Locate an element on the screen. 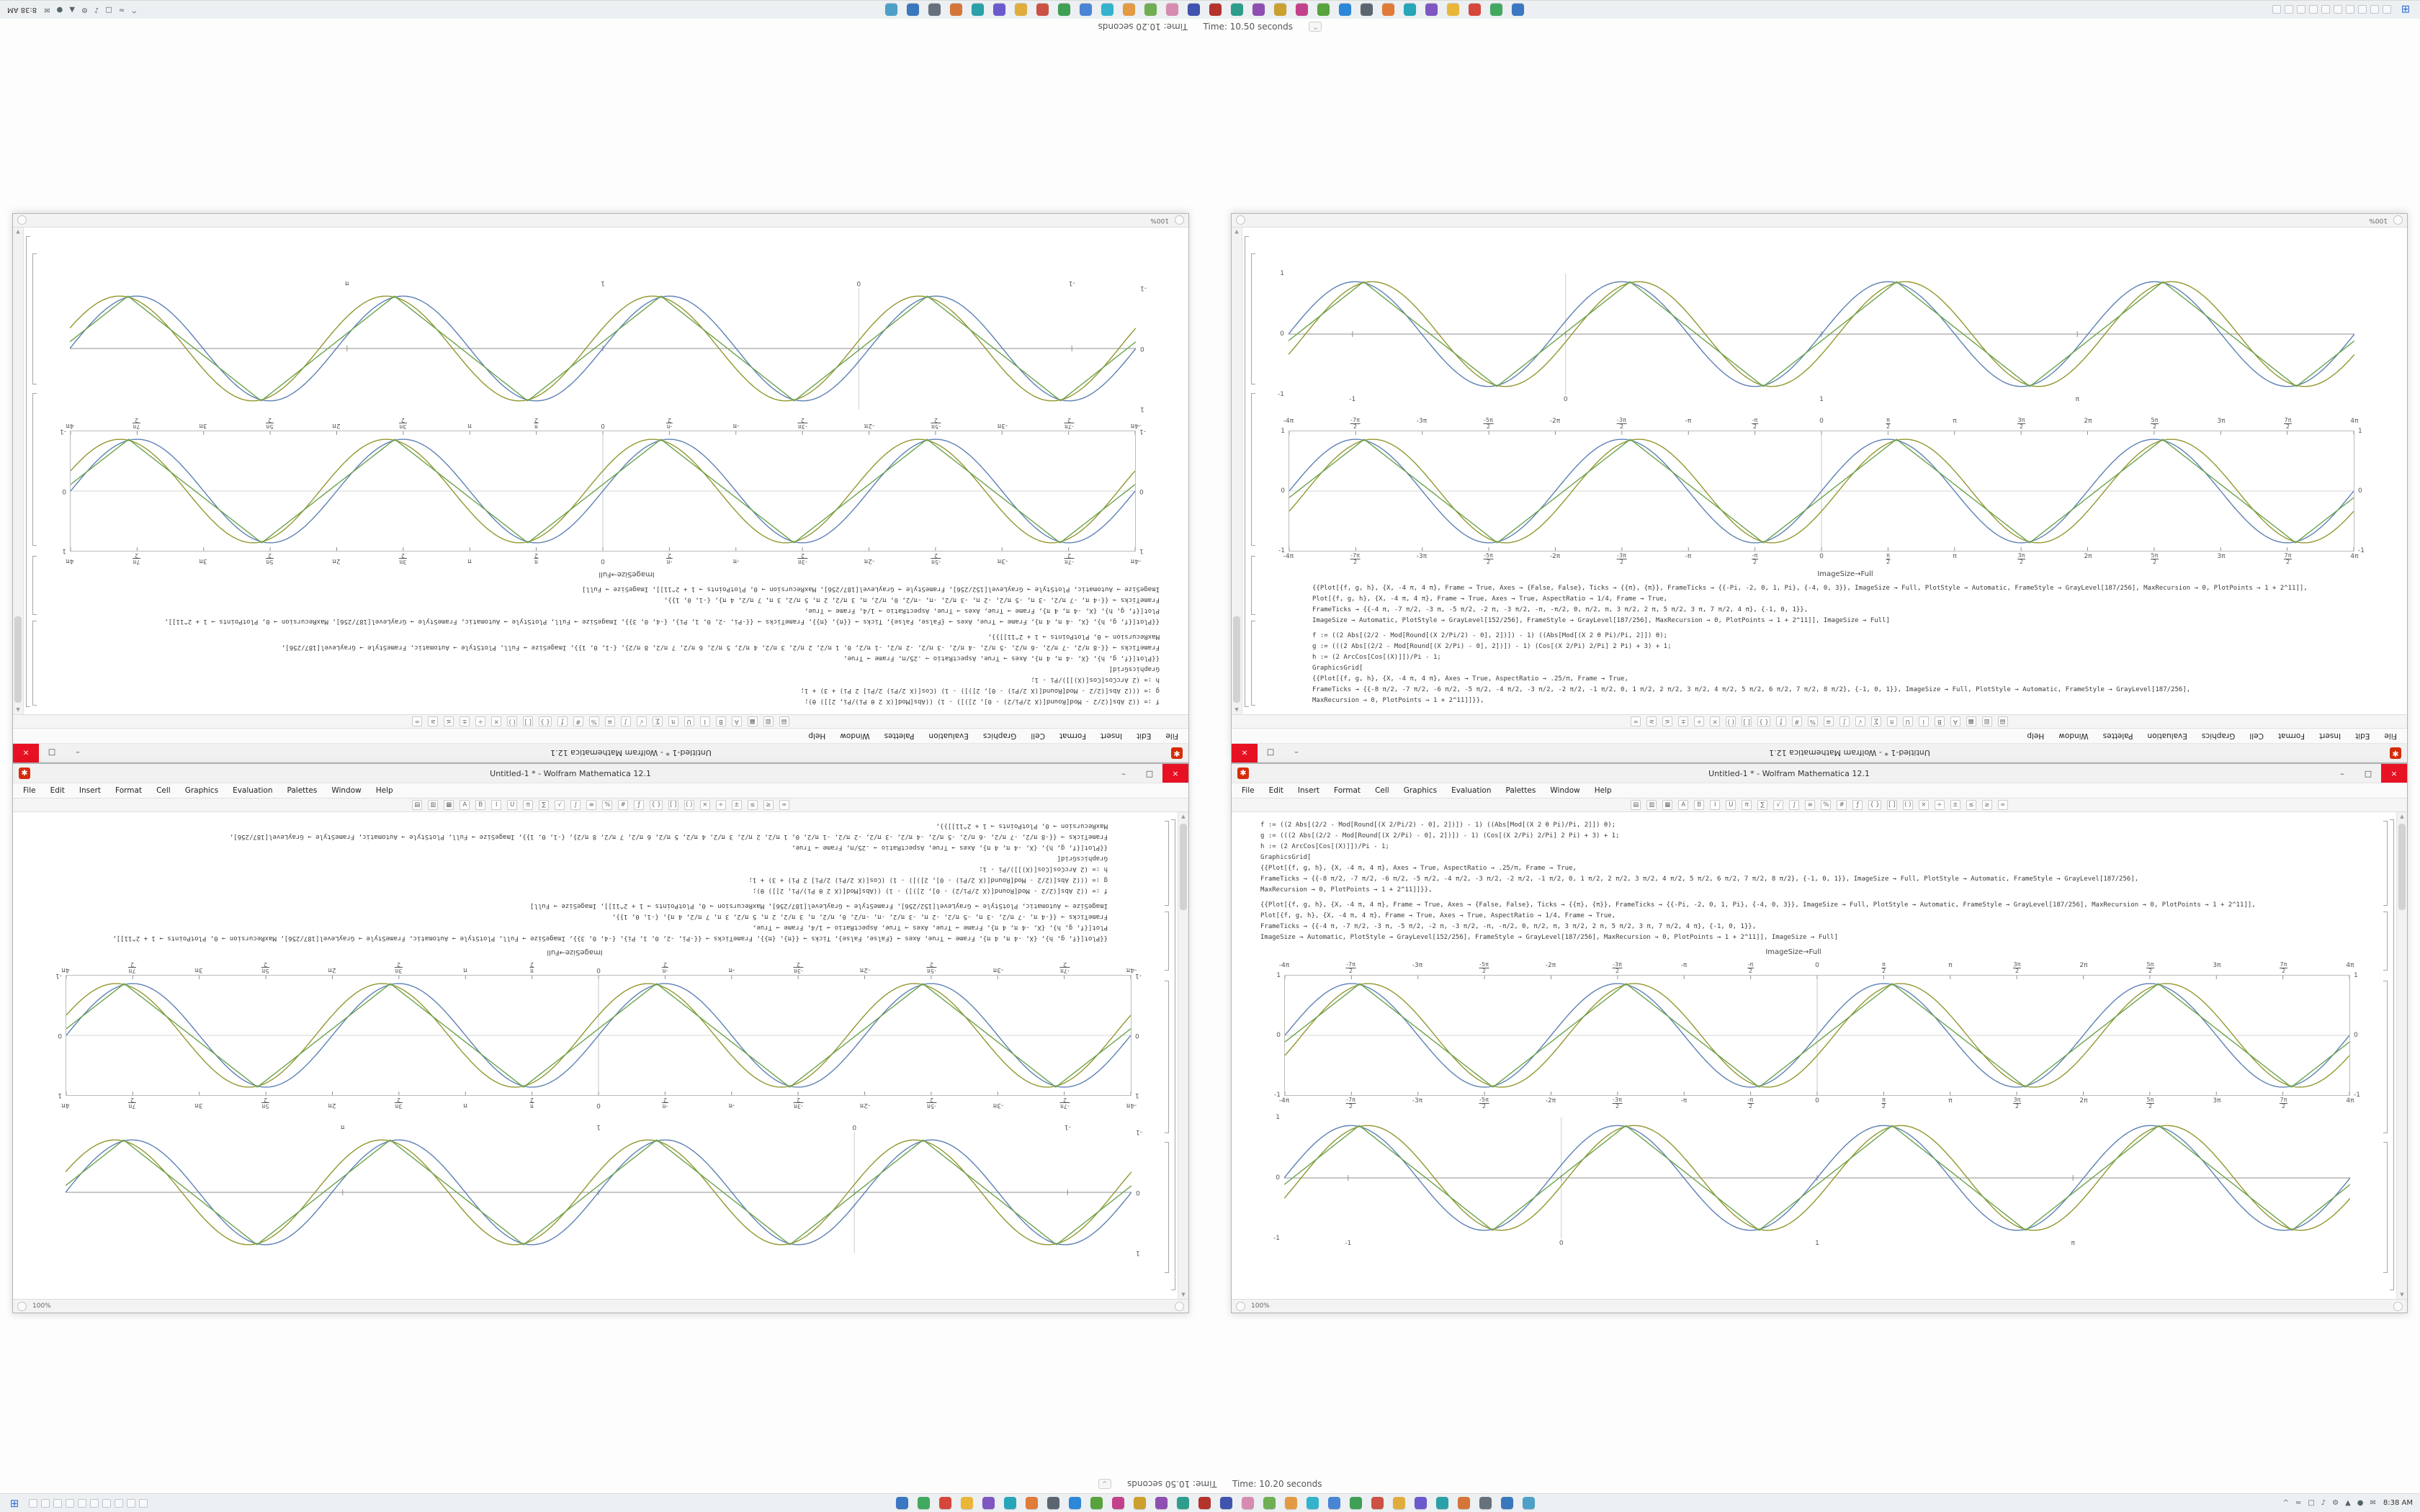 The image size is (2420, 1512). menu-item-evaluation: Evaluation is located at coordinates (1471, 790).